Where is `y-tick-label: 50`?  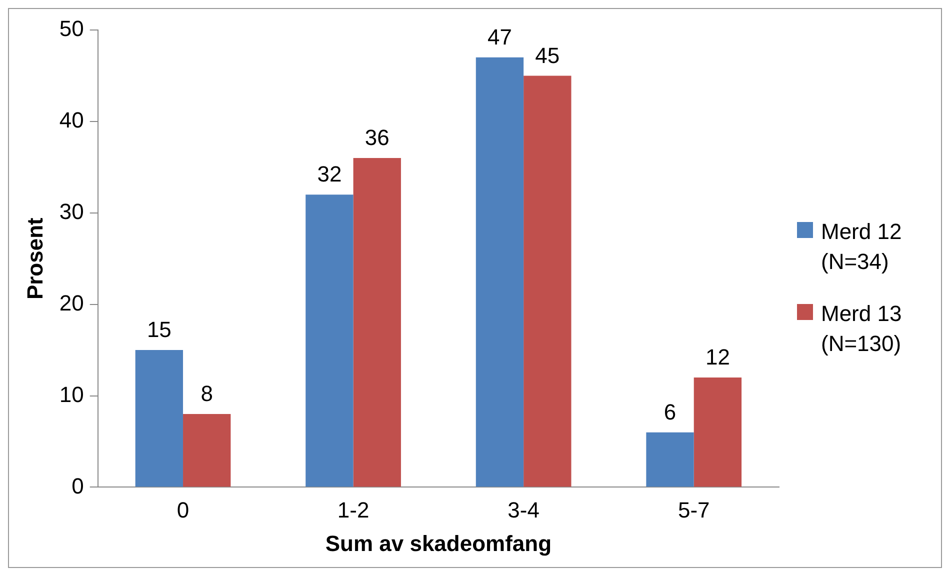 y-tick-label: 50 is located at coordinates (71, 29).